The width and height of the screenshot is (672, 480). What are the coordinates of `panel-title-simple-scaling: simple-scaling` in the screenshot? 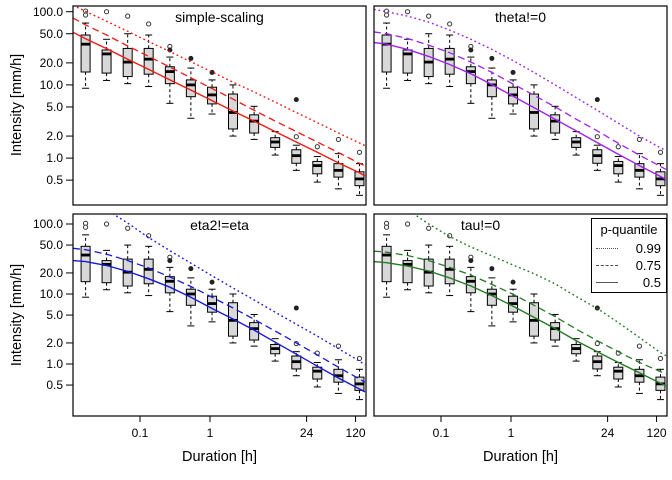 It's located at (219, 17).